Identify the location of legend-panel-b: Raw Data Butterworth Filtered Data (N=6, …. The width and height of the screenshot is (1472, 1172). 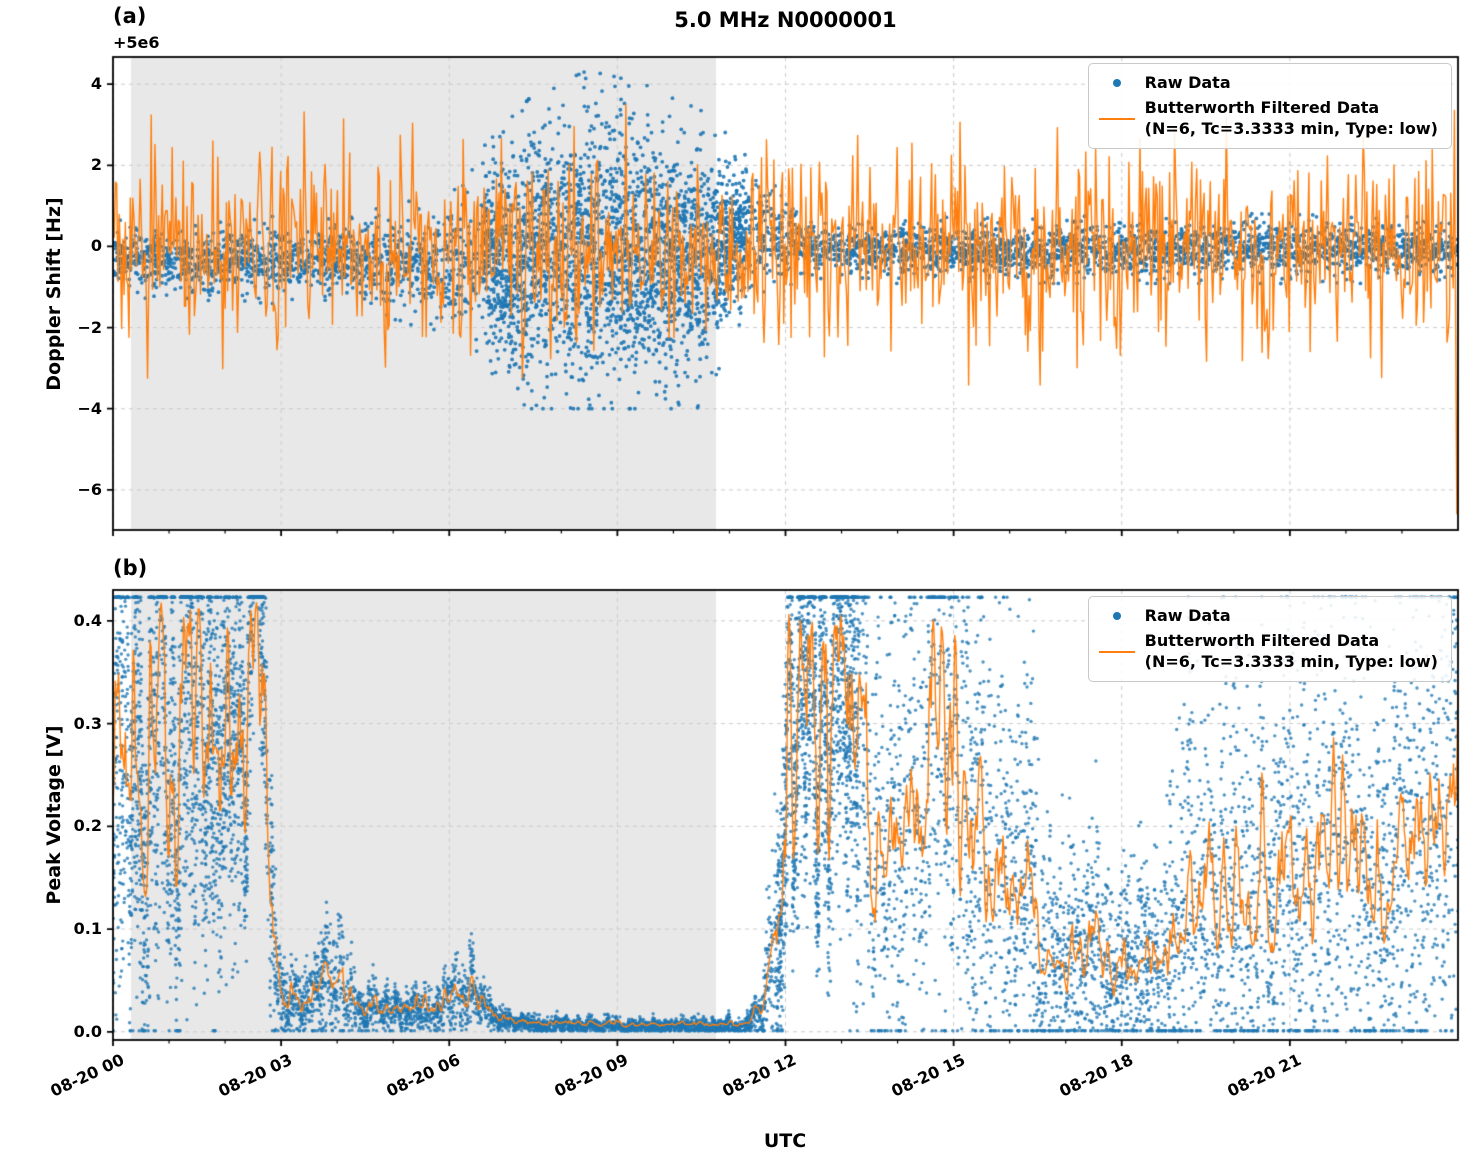
(1269, 639).